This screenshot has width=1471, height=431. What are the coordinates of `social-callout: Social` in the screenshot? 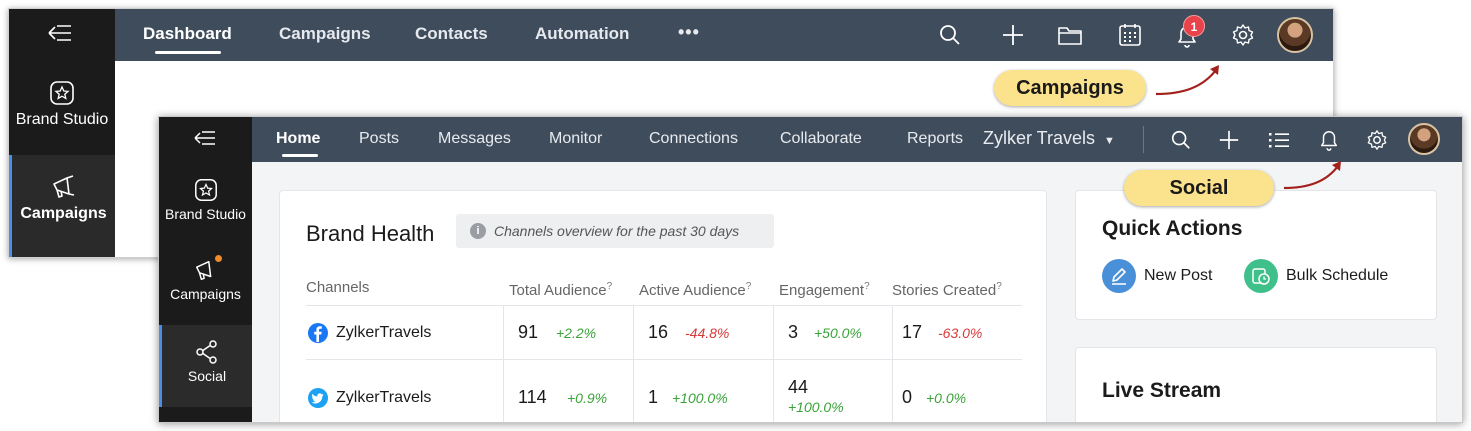 It's located at (1199, 188).